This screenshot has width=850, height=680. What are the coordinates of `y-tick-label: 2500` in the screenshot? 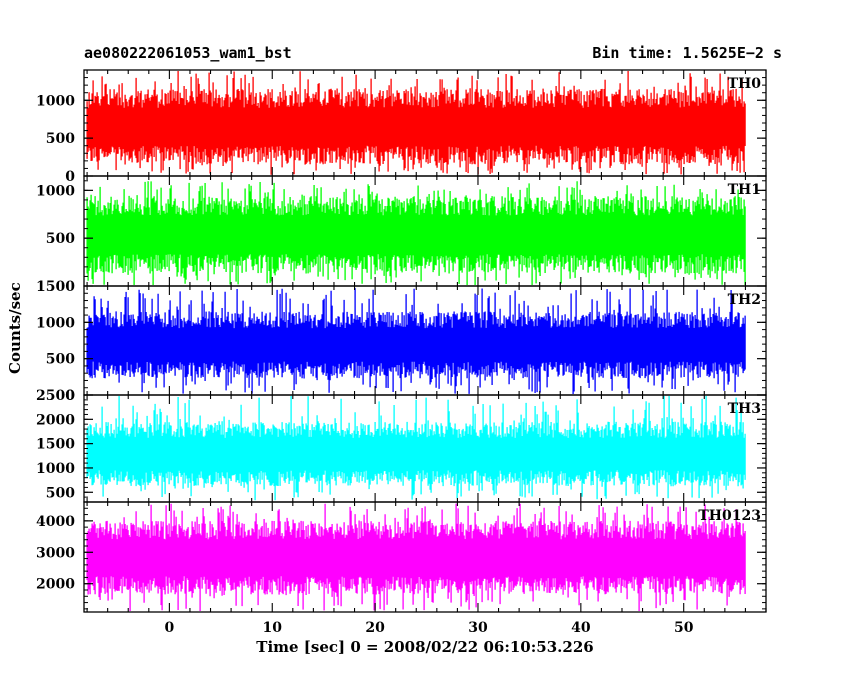 It's located at (55, 396).